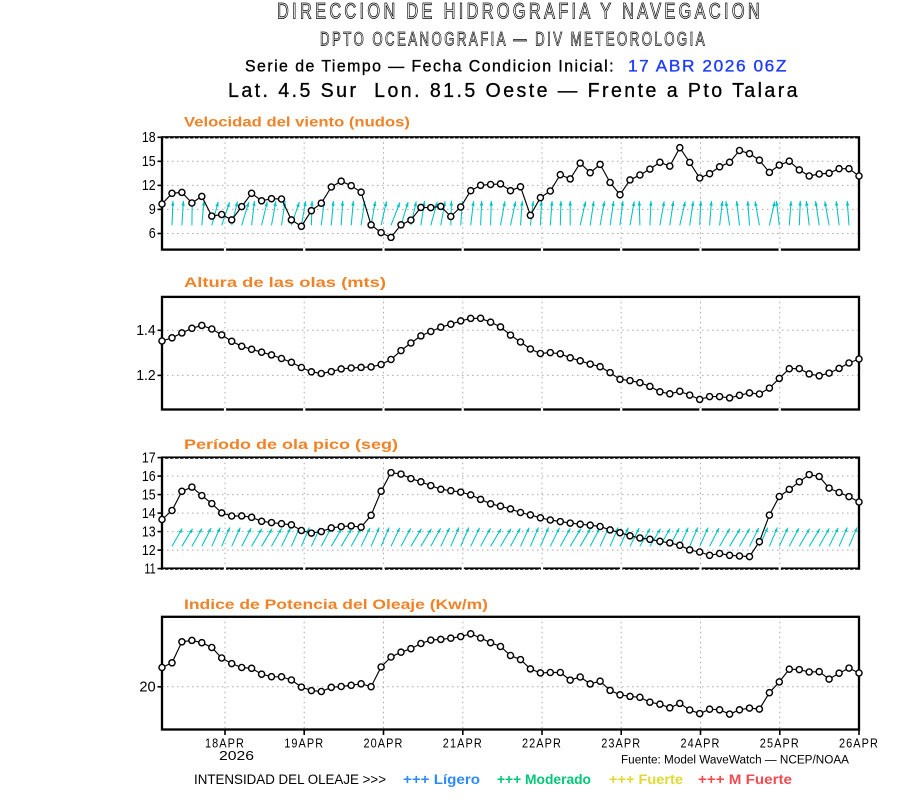 This screenshot has width=900, height=800. Describe the element at coordinates (149, 531) in the screenshot. I see `svg-text: 13` at that location.